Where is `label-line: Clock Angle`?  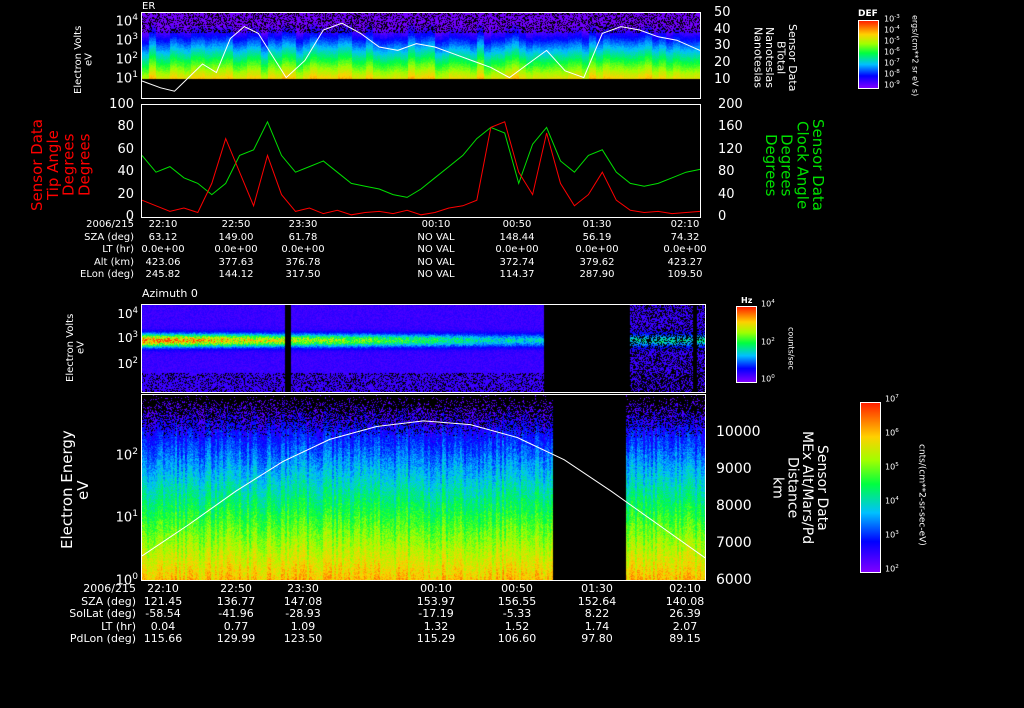
label-line: Clock Angle is located at coordinates (802, 165).